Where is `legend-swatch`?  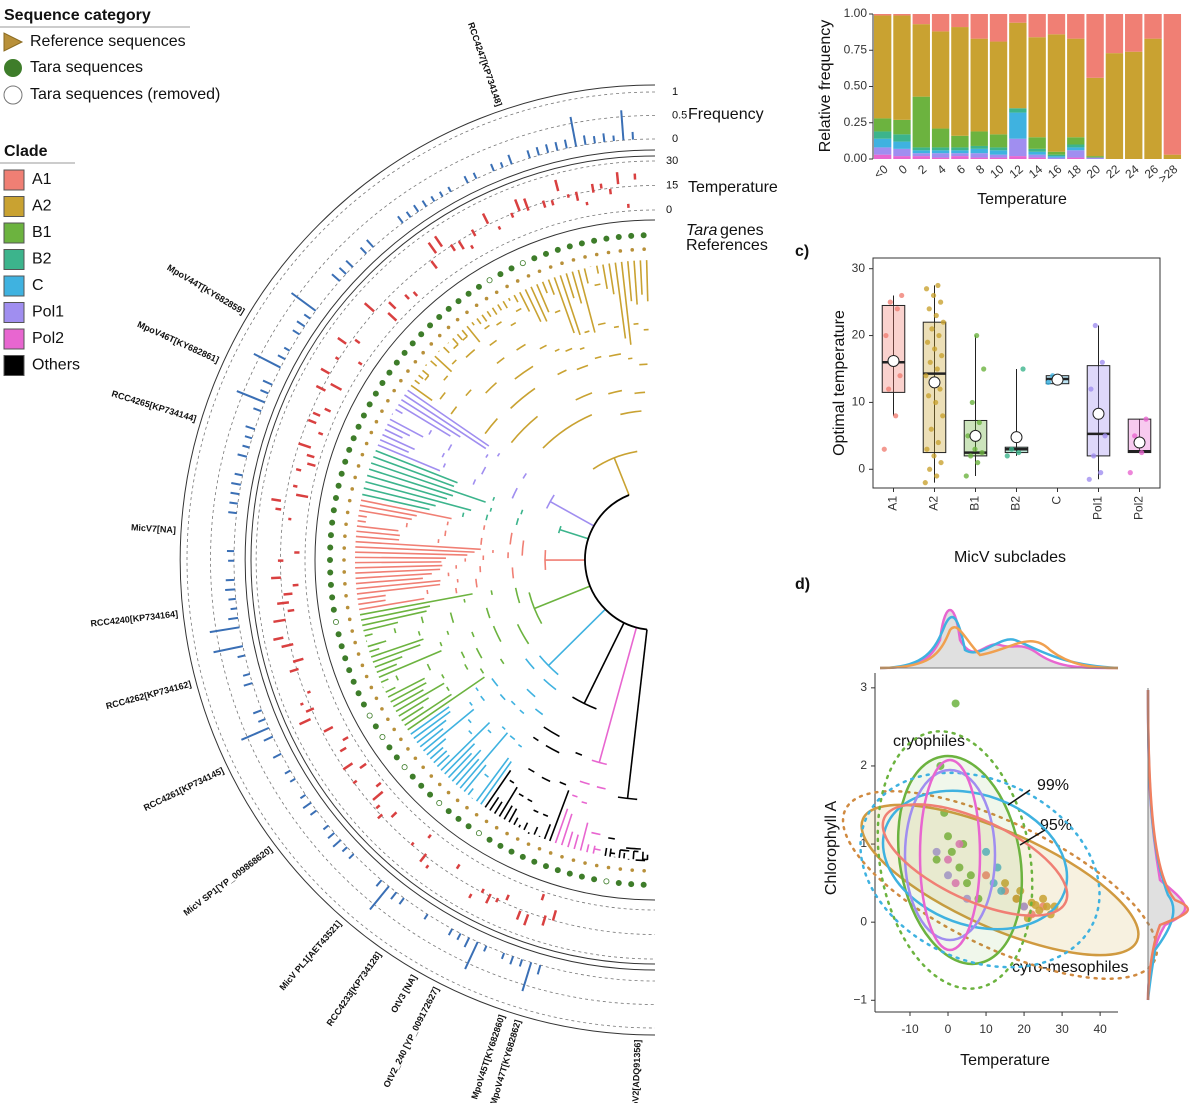 legend-swatch is located at coordinates (14, 233).